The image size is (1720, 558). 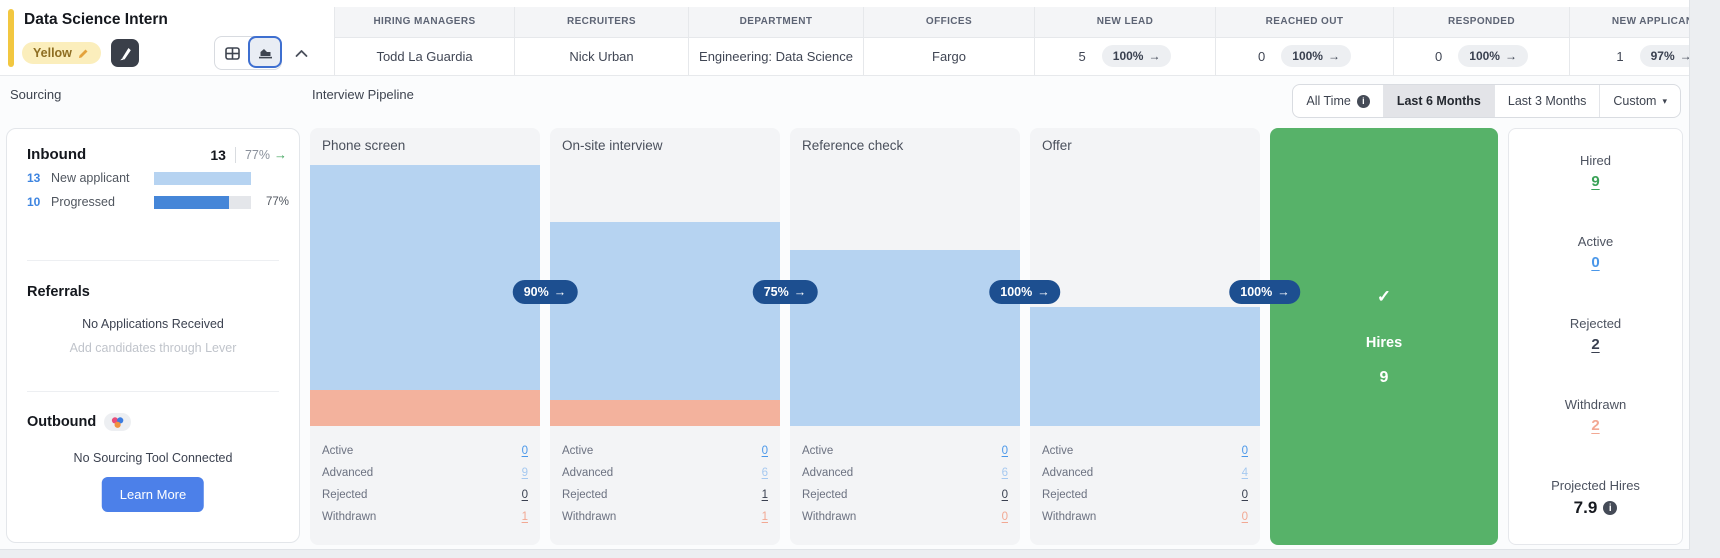 What do you see at coordinates (424, 56) in the screenshot?
I see `hiring-manager-cell: Todd La Guardia` at bounding box center [424, 56].